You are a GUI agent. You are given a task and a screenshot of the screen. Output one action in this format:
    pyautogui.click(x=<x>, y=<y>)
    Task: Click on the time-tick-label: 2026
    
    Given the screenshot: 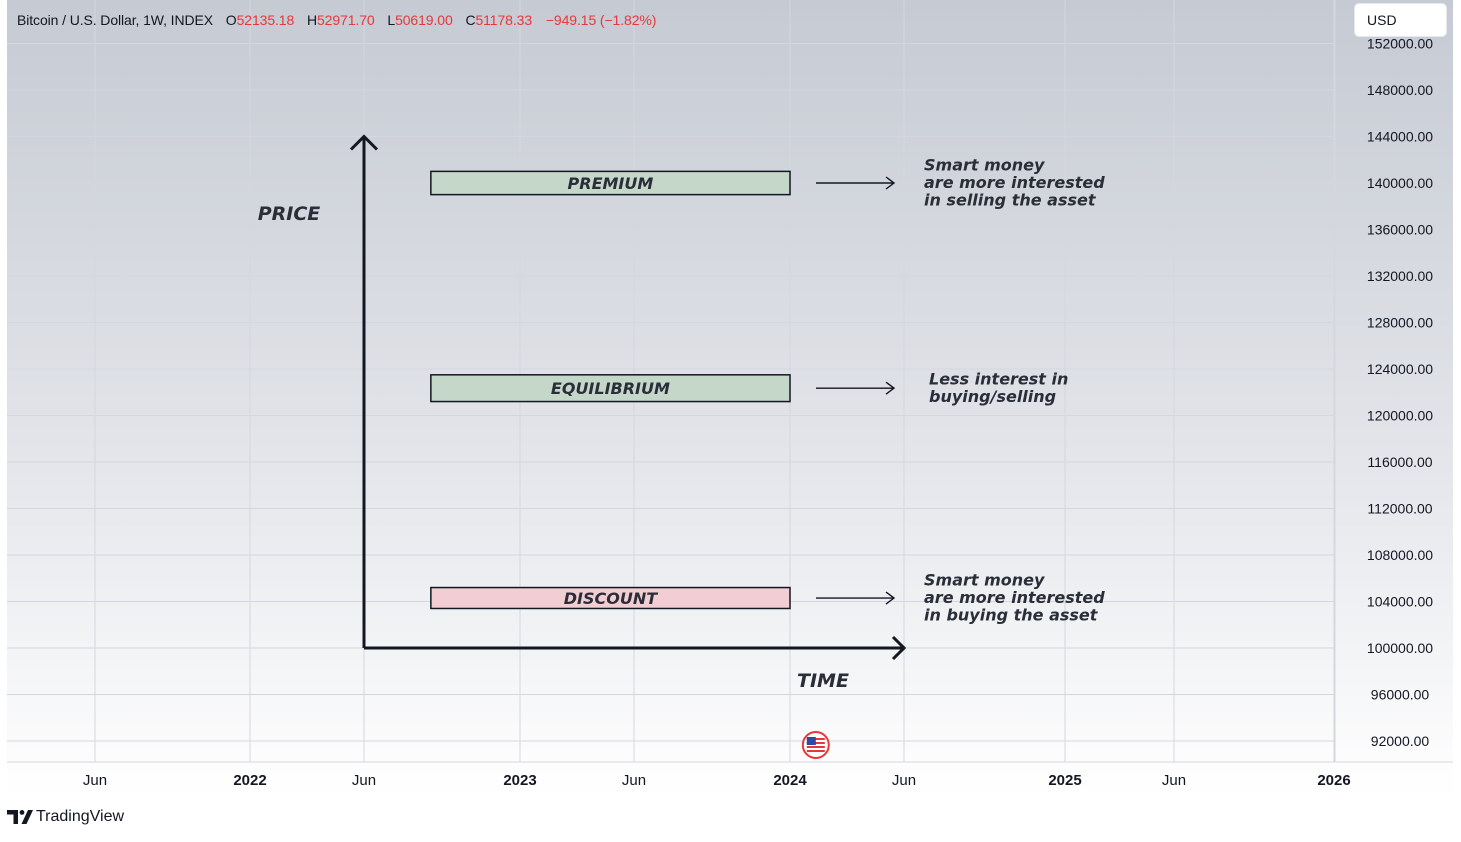 What is the action you would take?
    pyautogui.click(x=1333, y=780)
    